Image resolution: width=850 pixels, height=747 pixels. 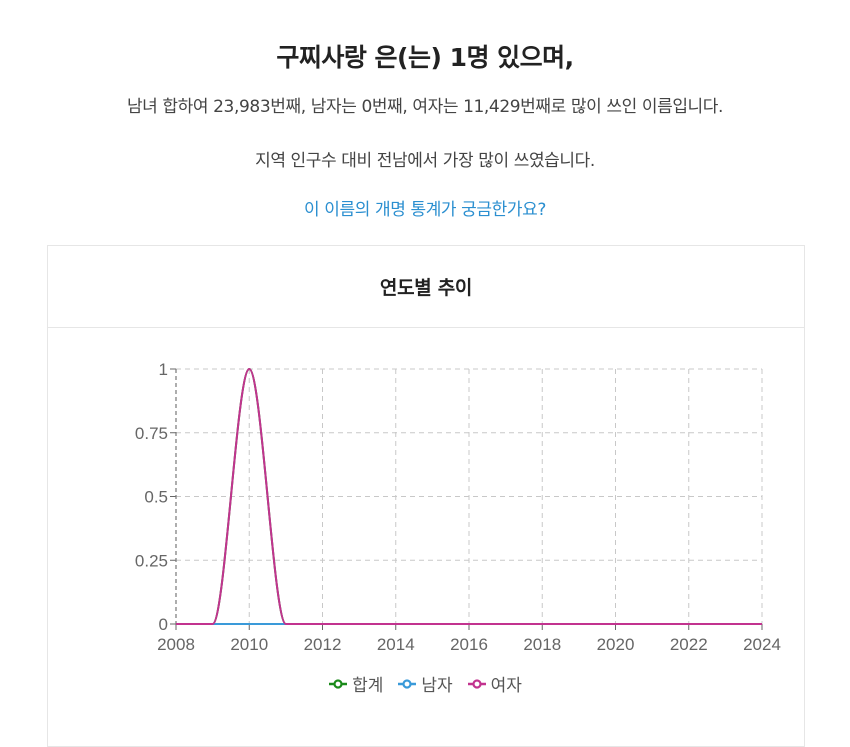 I want to click on x-tick-label: 2008, so click(x=176, y=644).